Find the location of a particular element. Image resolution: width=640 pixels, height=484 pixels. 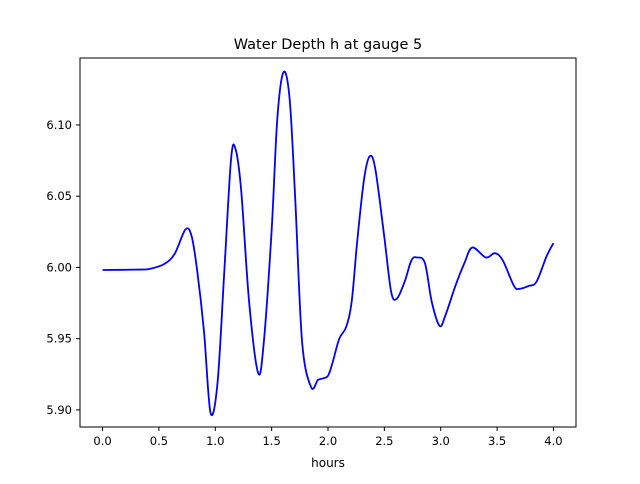

x-tick-label: 1.5 is located at coordinates (271, 441).